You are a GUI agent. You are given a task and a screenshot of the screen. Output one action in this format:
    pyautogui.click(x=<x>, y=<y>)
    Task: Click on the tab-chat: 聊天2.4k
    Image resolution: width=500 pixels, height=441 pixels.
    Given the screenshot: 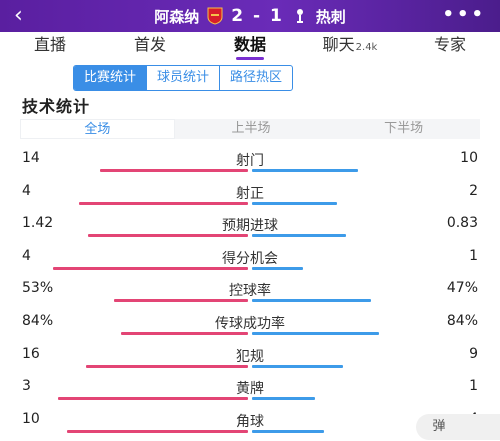 What is the action you would take?
    pyautogui.click(x=350, y=46)
    